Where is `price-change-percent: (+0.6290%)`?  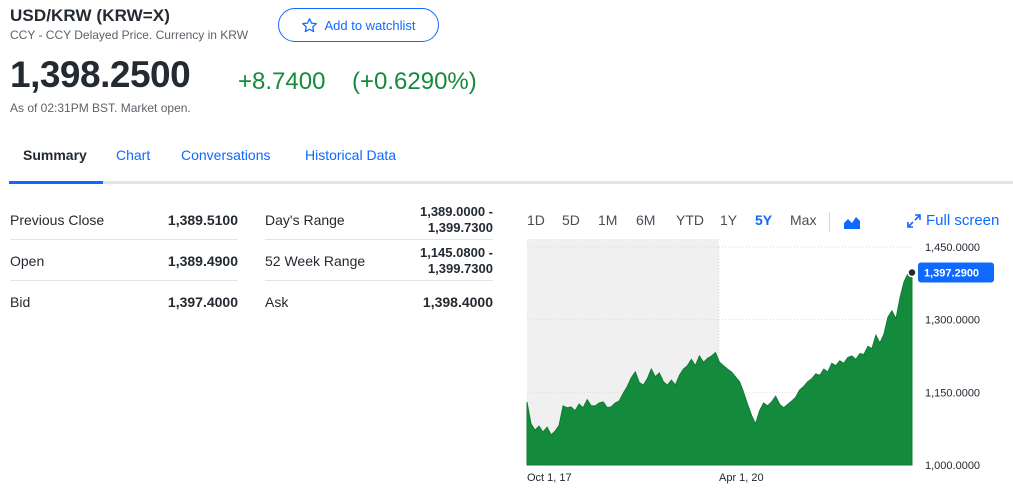 price-change-percent: (+0.6290%) is located at coordinates (414, 81).